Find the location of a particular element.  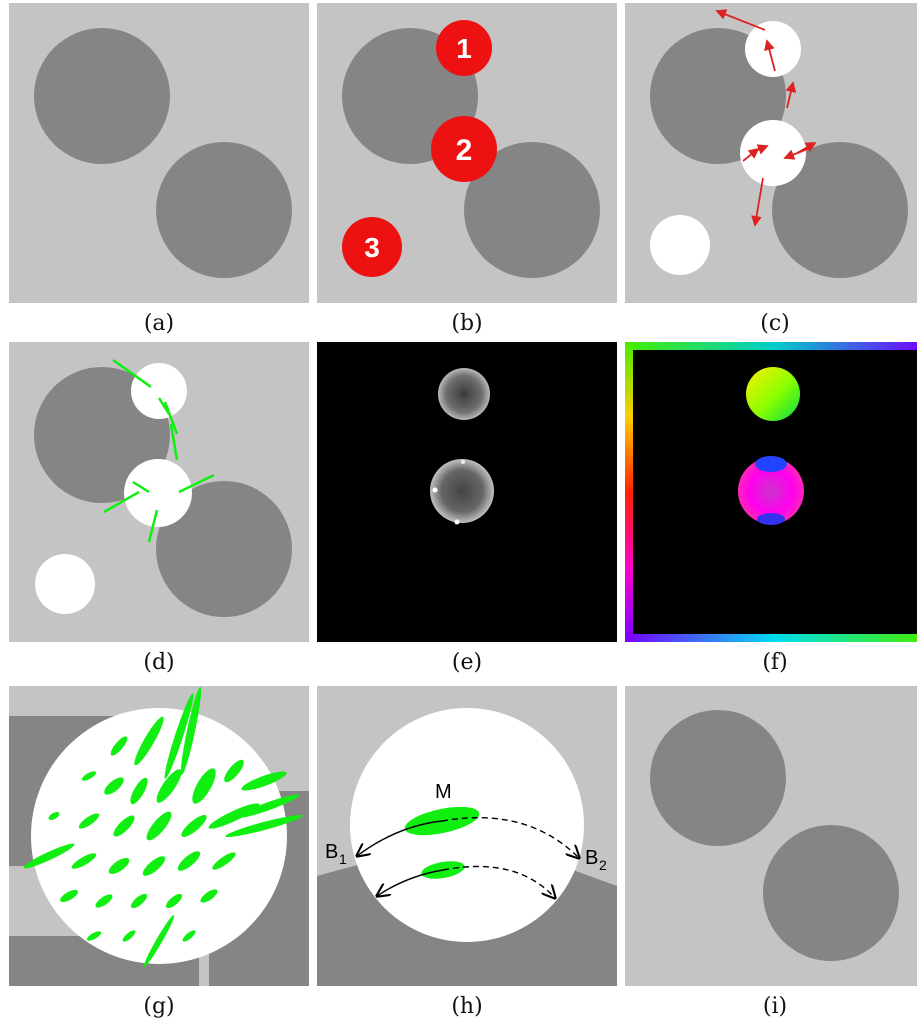

panel-b-image: 1 2 3 is located at coordinates (467, 153).